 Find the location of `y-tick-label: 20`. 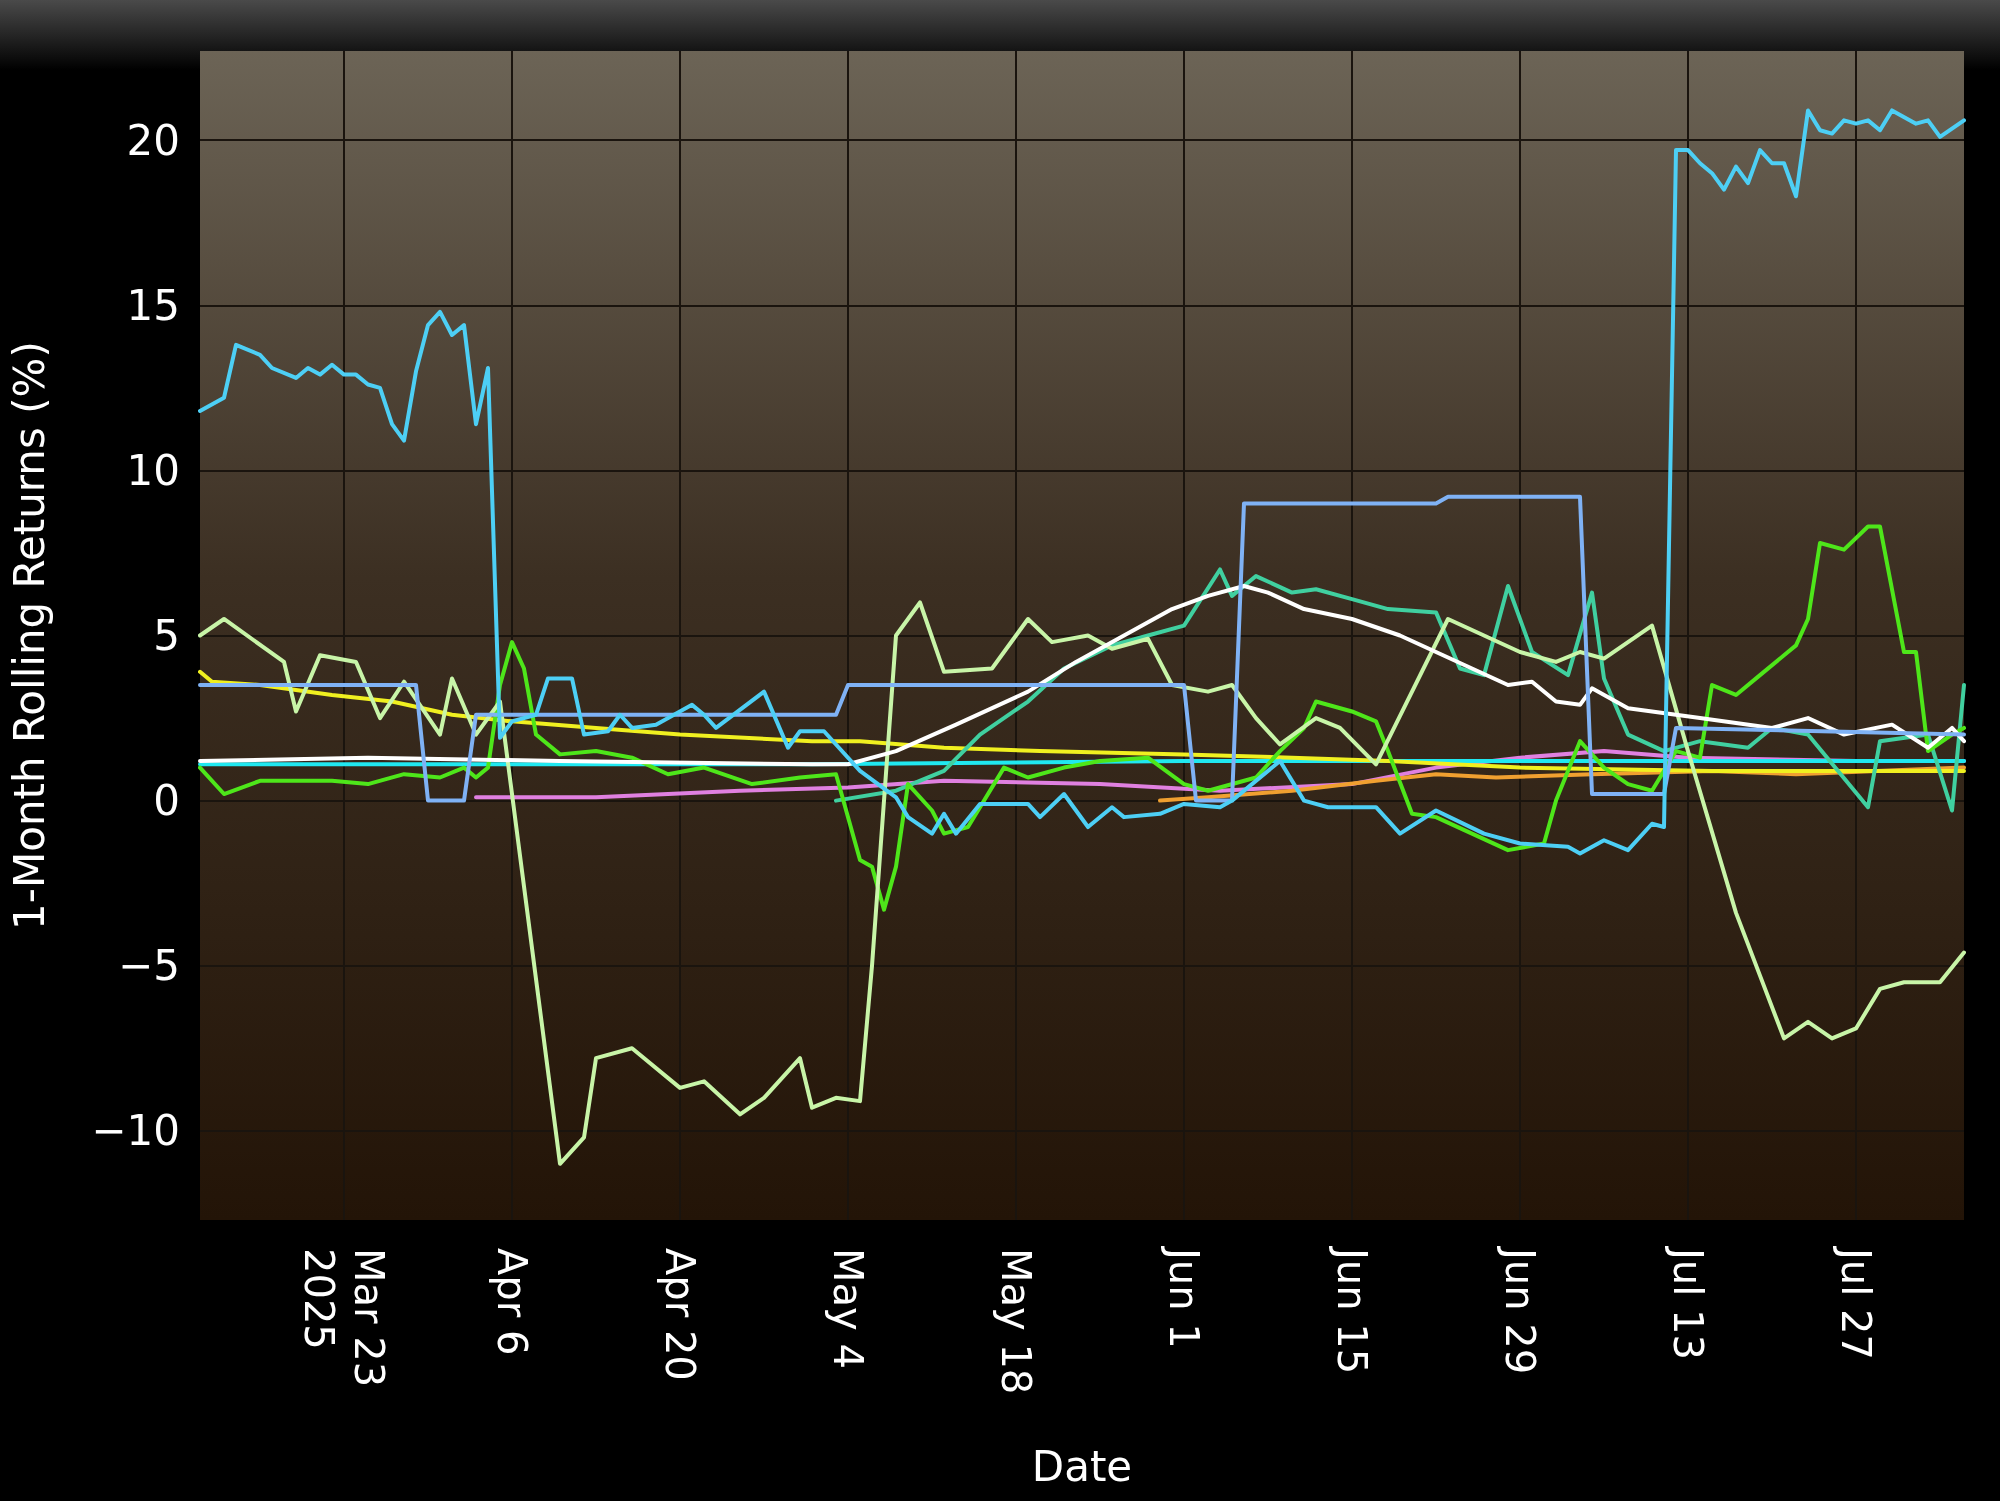

y-tick-label: 20 is located at coordinates (153, 140).